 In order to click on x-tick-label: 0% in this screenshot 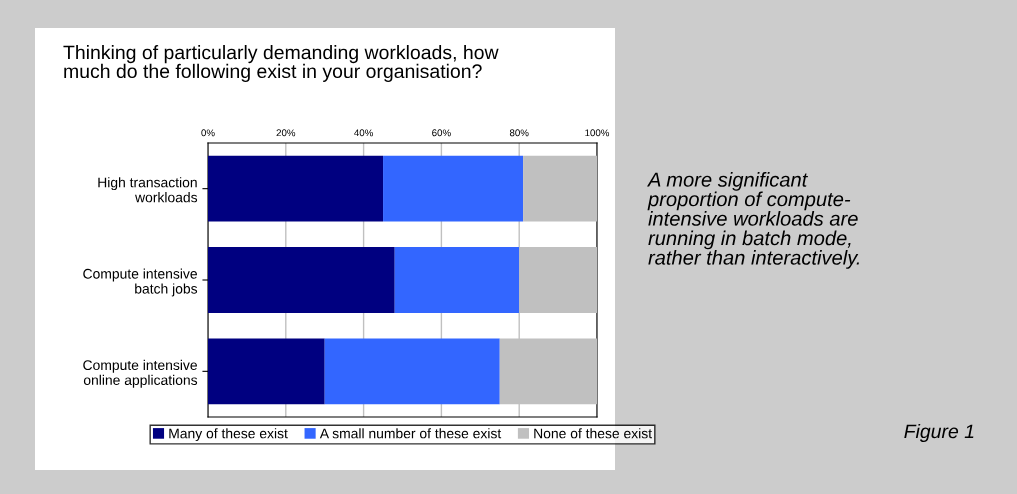, I will do `click(208, 133)`.